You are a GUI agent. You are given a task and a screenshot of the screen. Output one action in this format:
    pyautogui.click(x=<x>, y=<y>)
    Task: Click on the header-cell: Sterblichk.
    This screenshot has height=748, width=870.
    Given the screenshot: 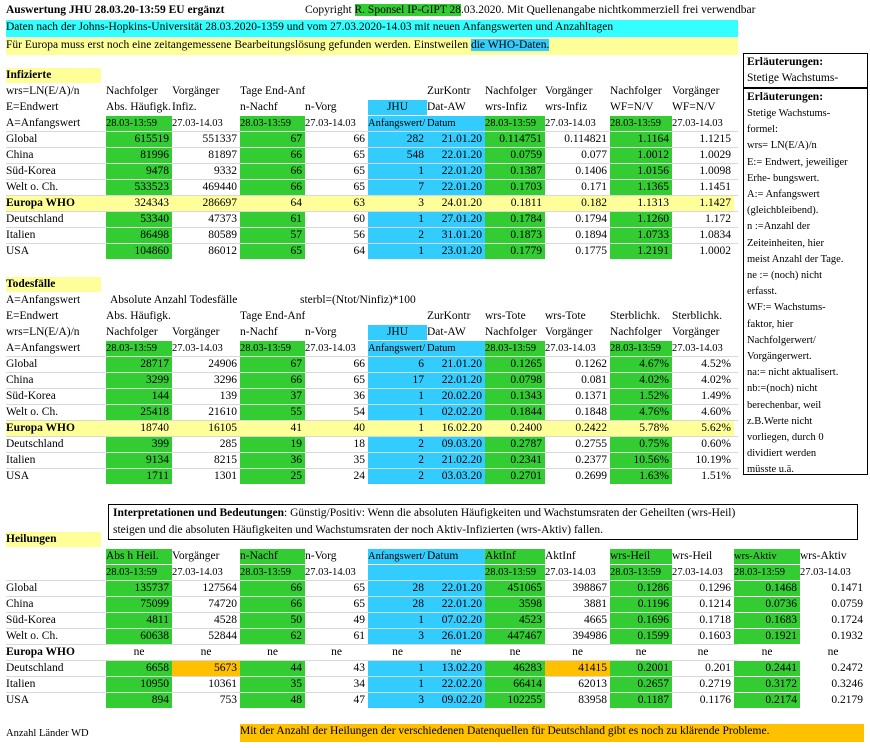 What is the action you would take?
    pyautogui.click(x=697, y=316)
    